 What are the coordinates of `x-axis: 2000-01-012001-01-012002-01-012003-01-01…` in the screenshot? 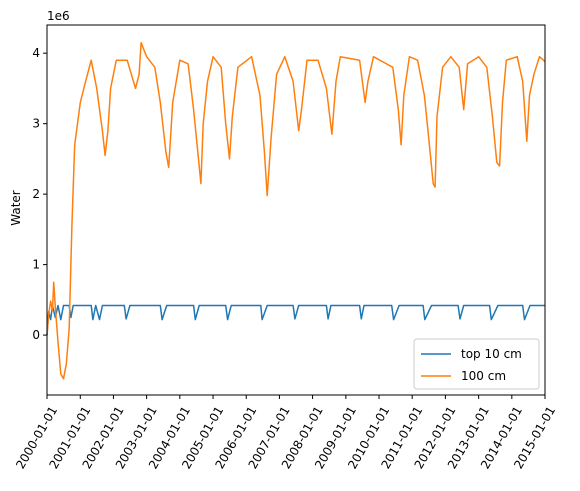 It's located at (285, 433).